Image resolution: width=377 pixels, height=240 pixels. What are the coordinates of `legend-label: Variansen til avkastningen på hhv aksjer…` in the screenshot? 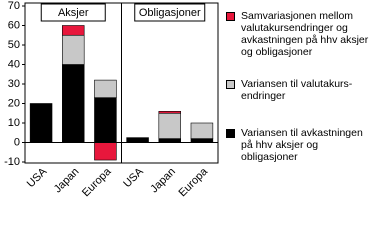 It's located at (302, 145).